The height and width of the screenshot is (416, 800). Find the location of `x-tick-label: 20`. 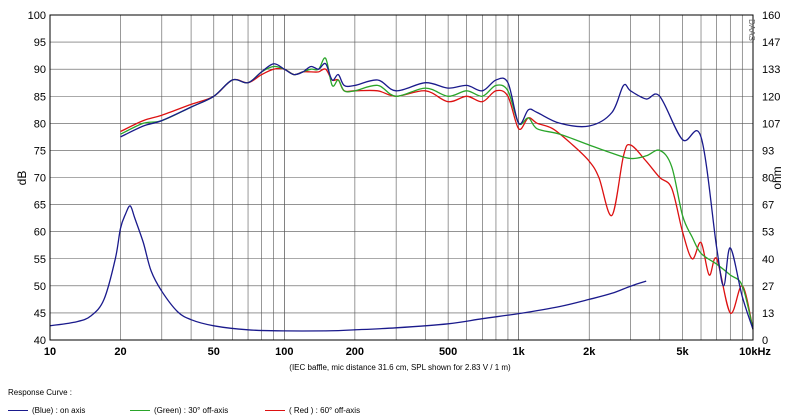

x-tick-label: 20 is located at coordinates (120, 352).